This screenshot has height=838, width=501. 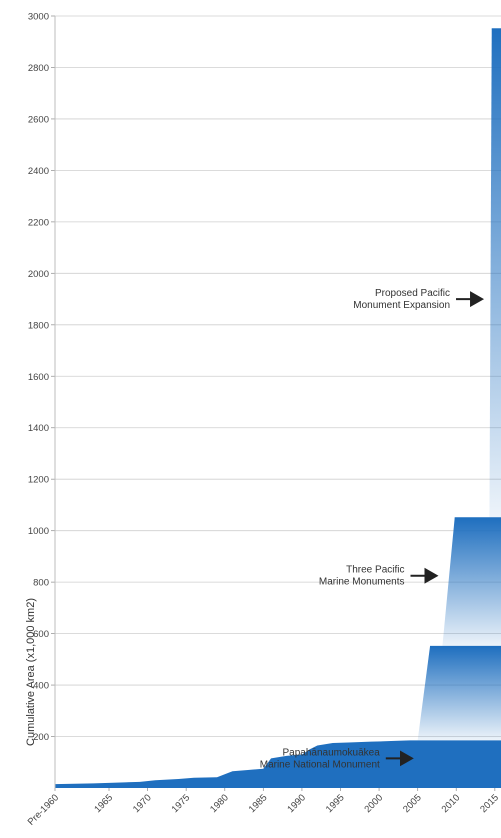 What do you see at coordinates (41, 737) in the screenshot?
I see `y-tick-label-200: 200` at bounding box center [41, 737].